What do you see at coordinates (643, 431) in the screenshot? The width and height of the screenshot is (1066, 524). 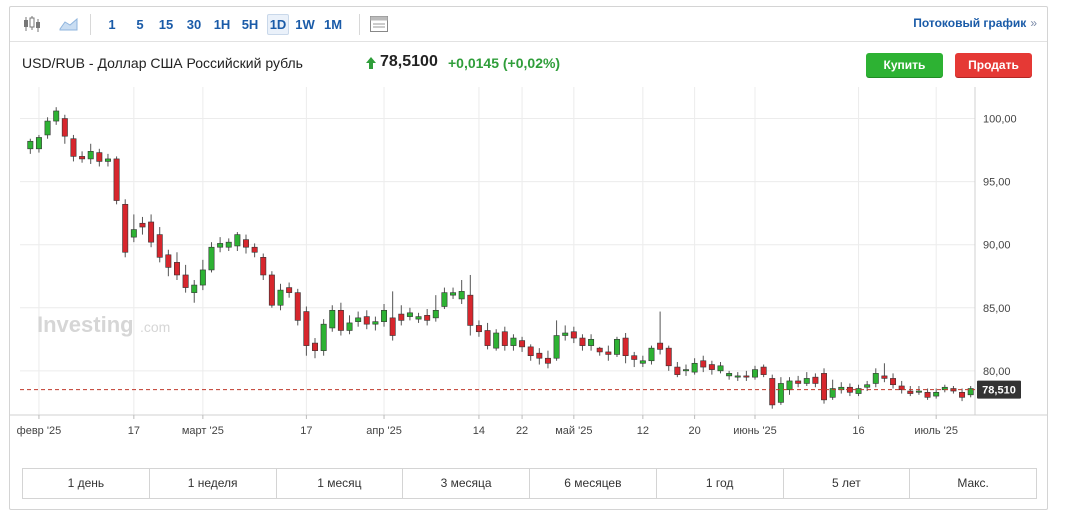 I see `x-tick-label: 12` at bounding box center [643, 431].